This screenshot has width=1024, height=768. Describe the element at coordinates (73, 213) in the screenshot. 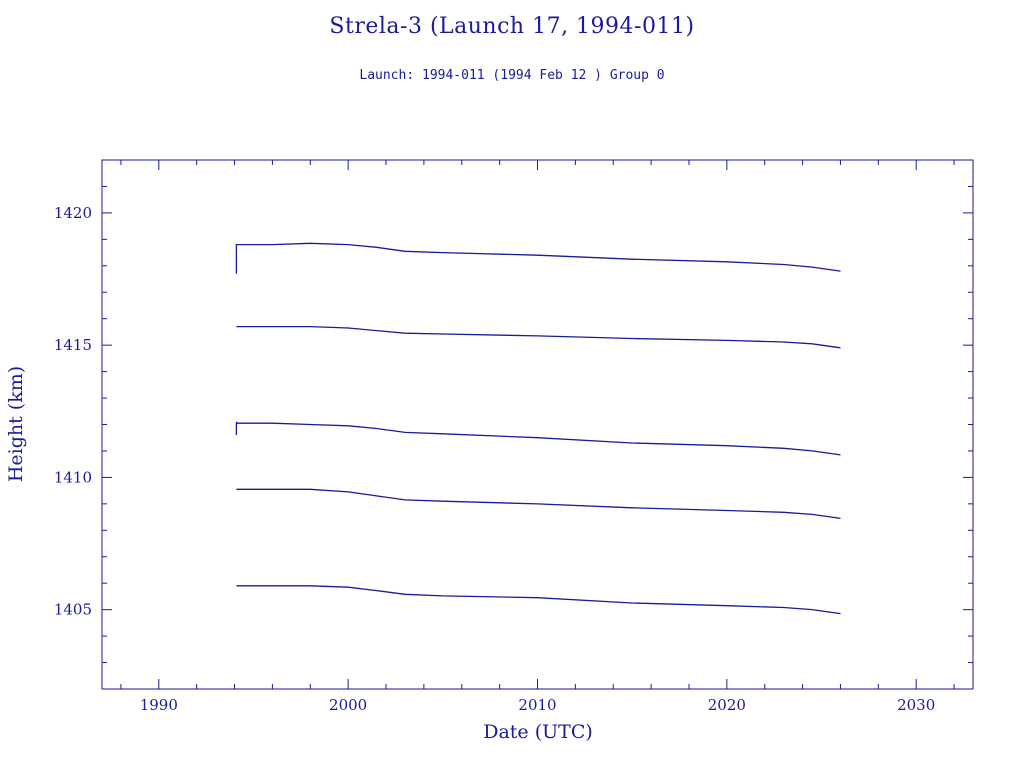

I see `y-tick-label: 1420` at that location.